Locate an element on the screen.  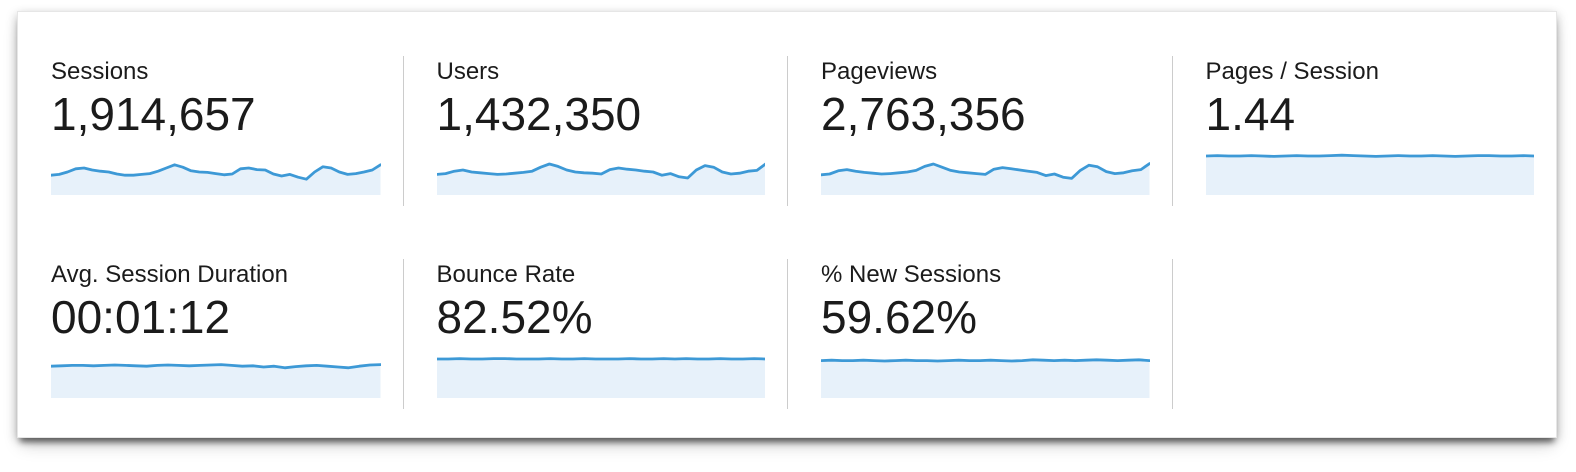
bounce-rate-sparkline-chart is located at coordinates (600, 377).